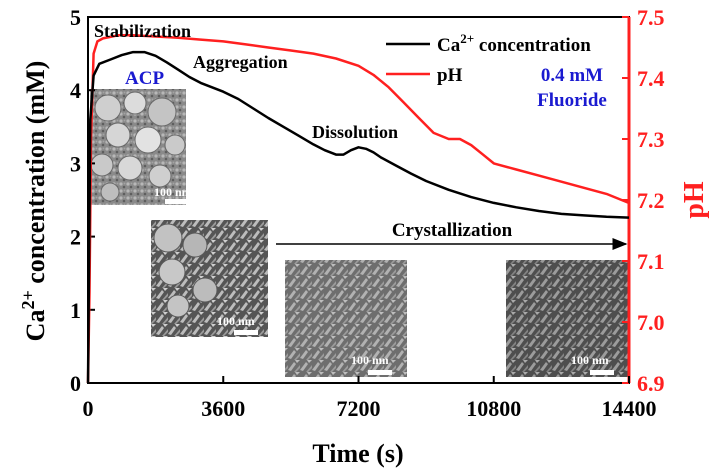 This screenshot has width=720, height=475. I want to click on x-tick-label: 3600, so click(223, 408).